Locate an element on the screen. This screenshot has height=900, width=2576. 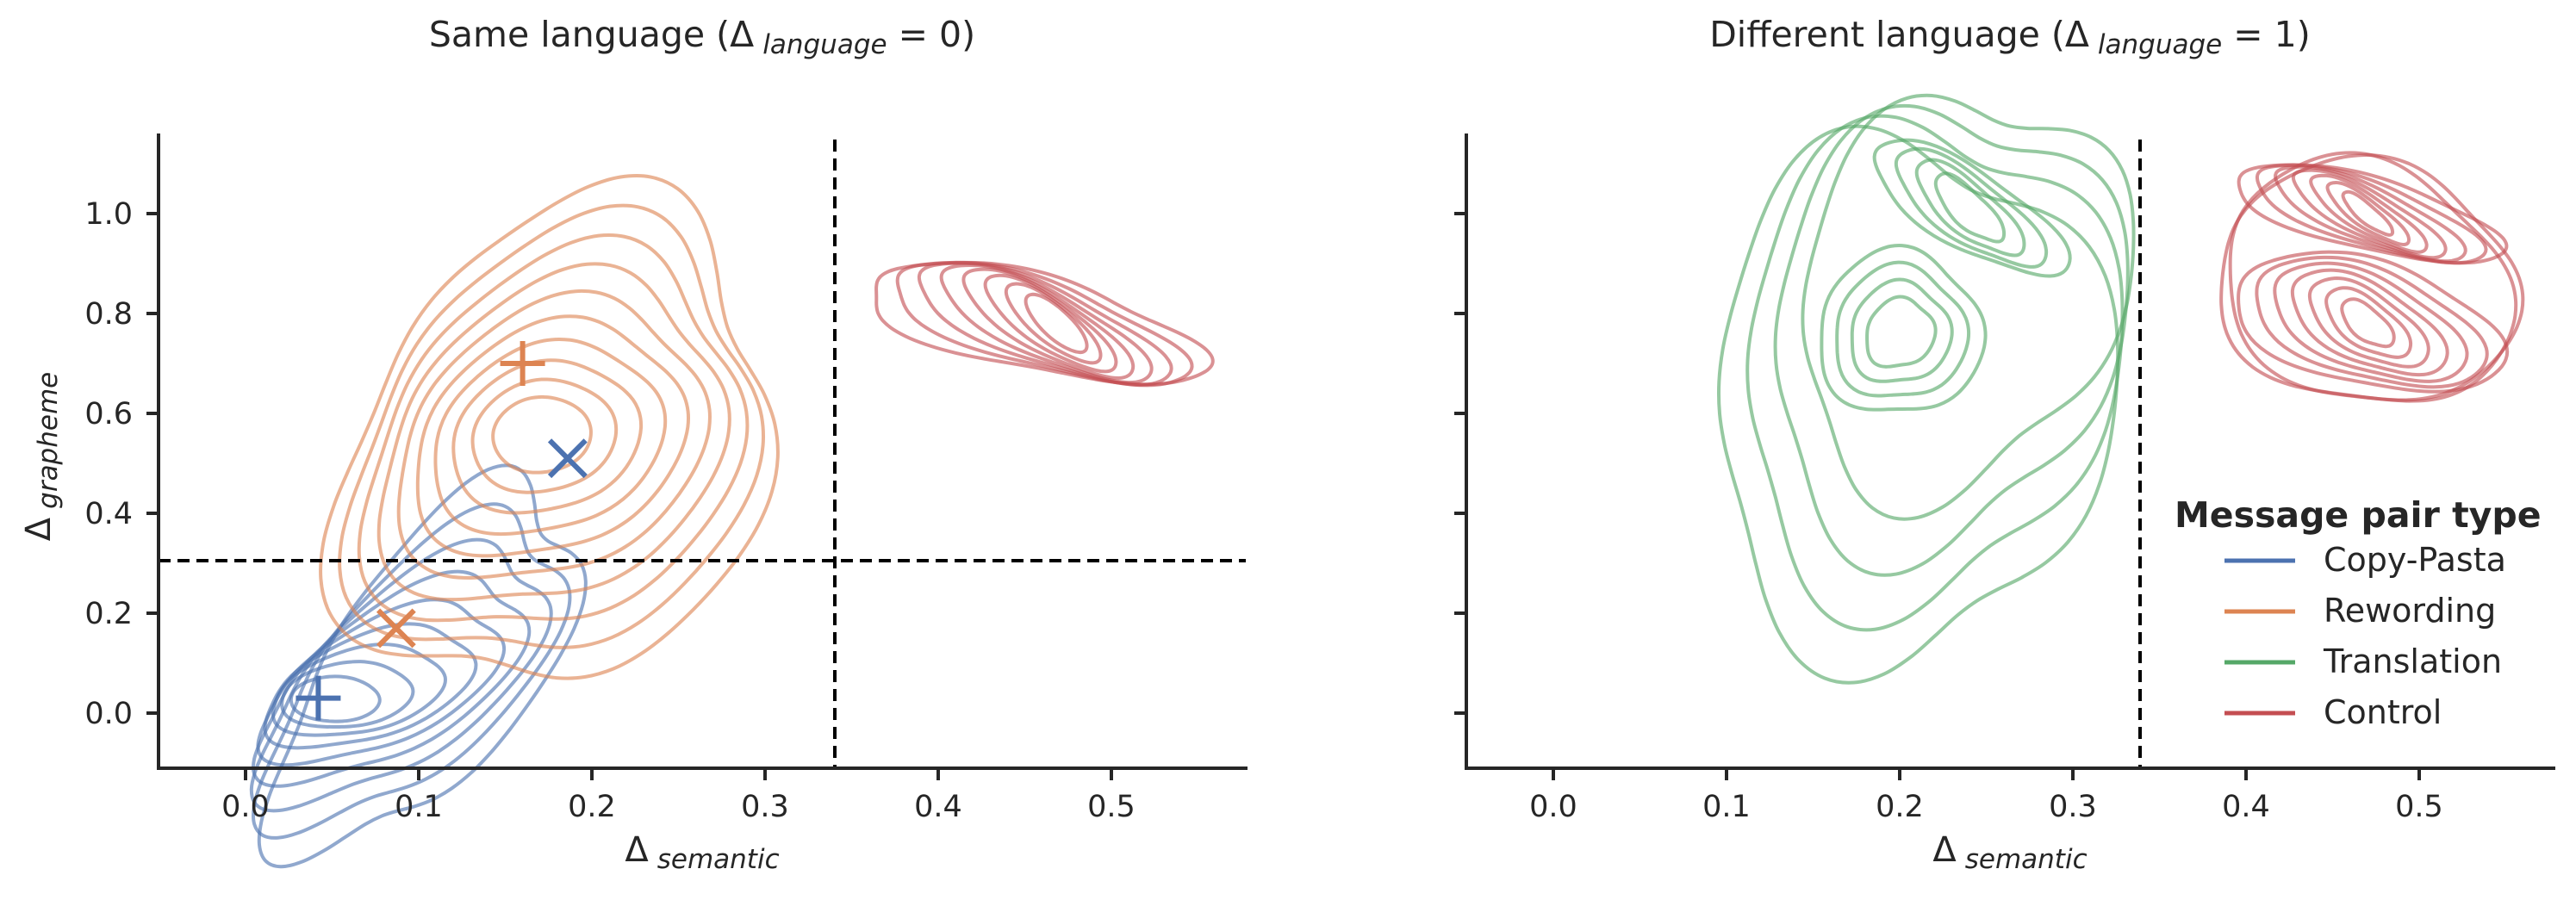
series-control-left is located at coordinates (1045, 324).